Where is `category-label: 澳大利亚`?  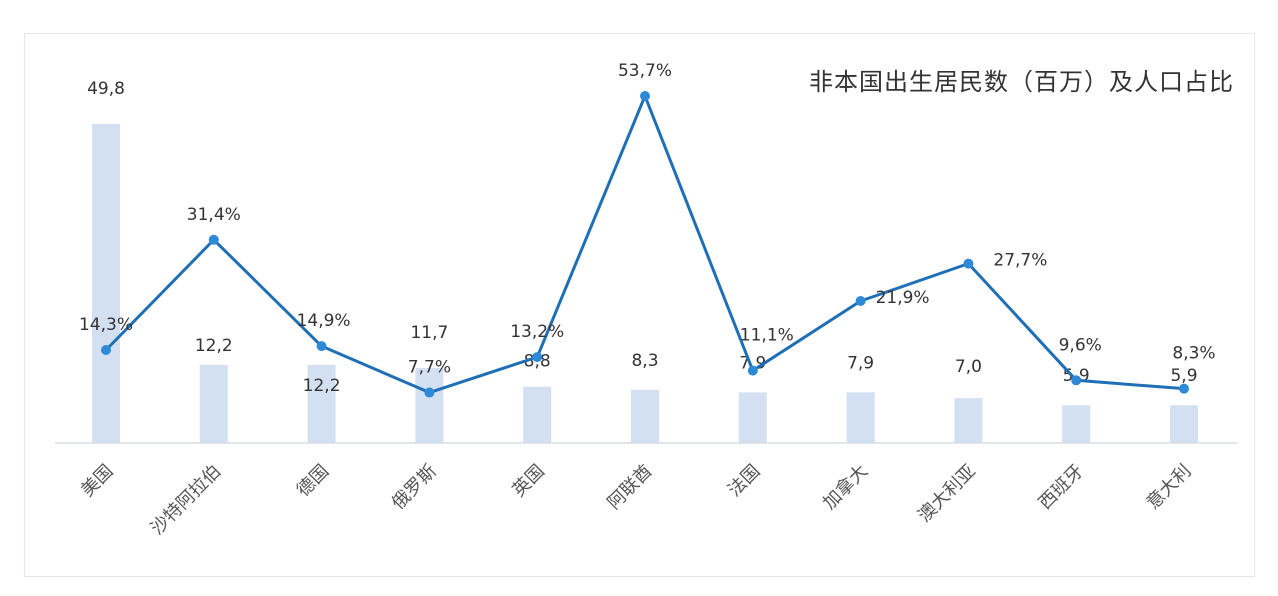 category-label: 澳大利亚 is located at coordinates (947, 494).